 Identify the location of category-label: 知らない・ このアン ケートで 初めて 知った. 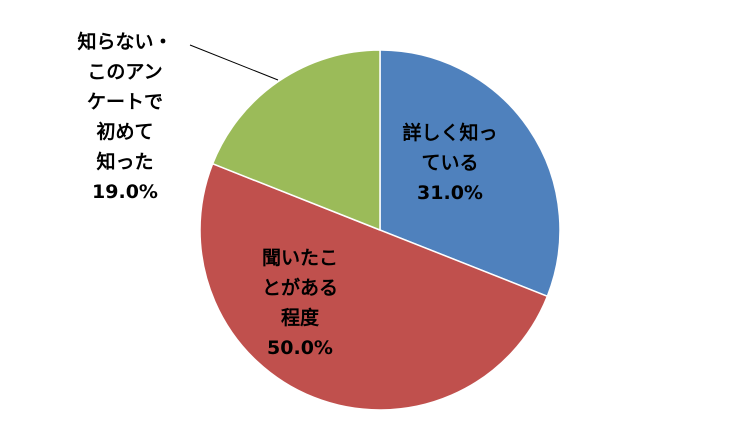
(125, 102).